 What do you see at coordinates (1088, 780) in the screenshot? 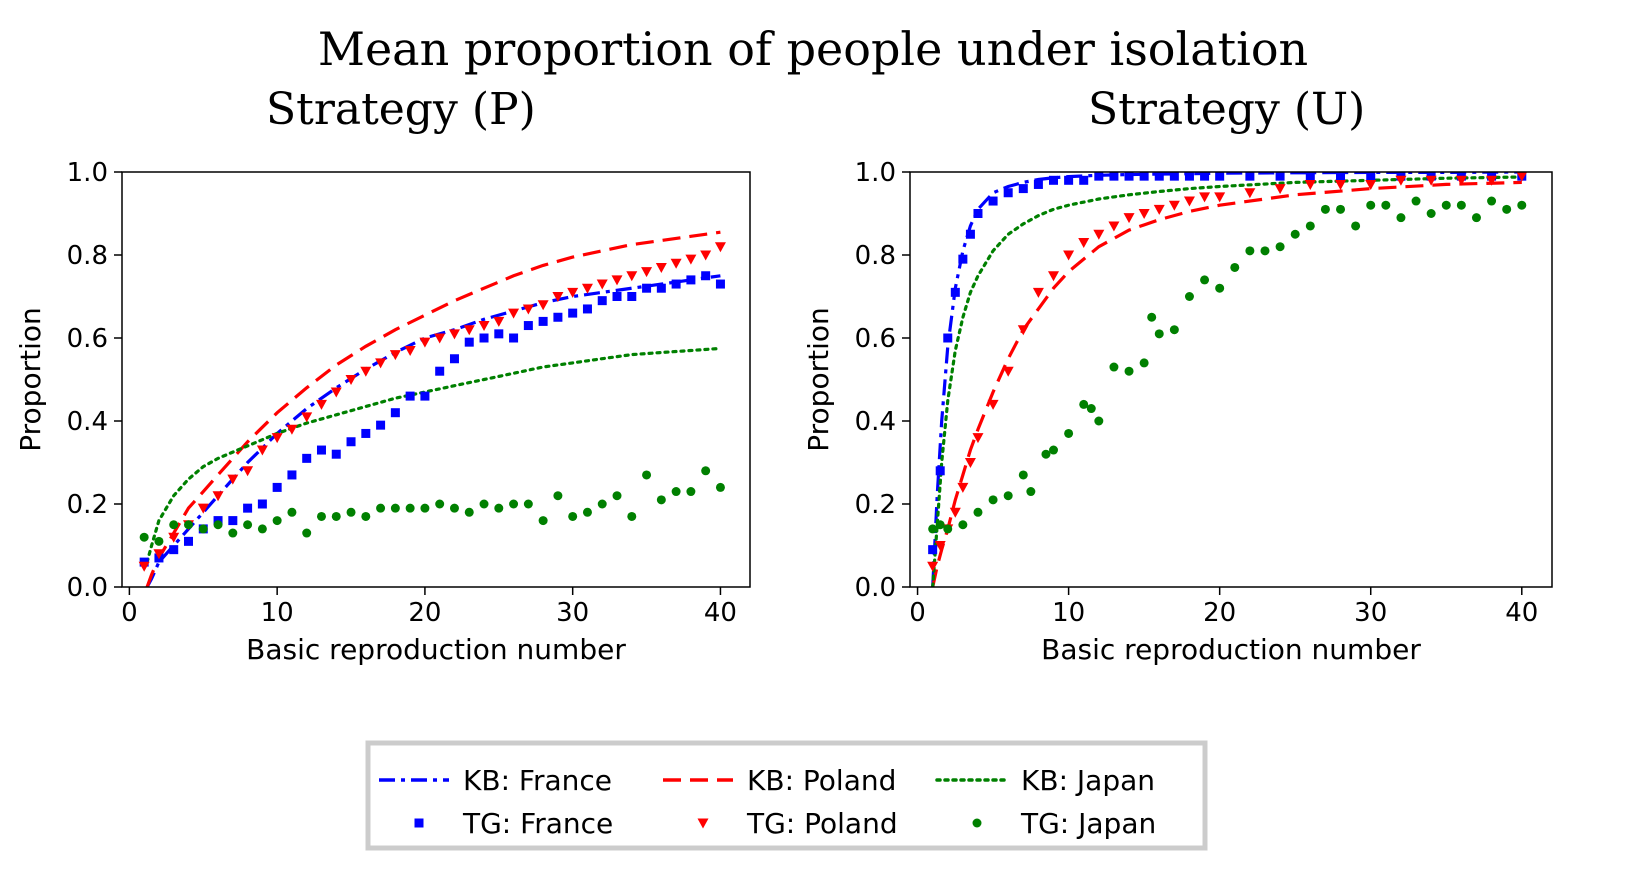
I see `legend-label: KB: Japan` at bounding box center [1088, 780].